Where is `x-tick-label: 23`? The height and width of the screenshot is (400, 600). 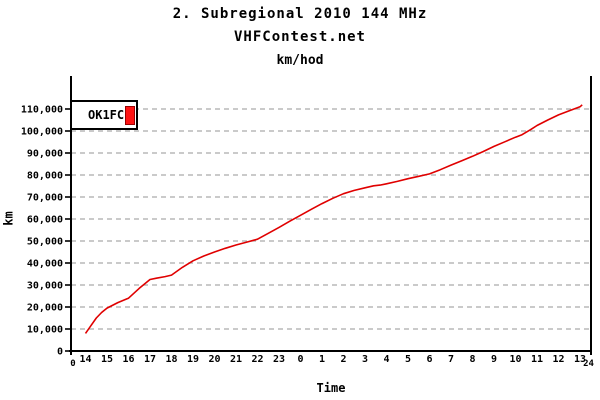 x-tick-label: 23 is located at coordinates (279, 359).